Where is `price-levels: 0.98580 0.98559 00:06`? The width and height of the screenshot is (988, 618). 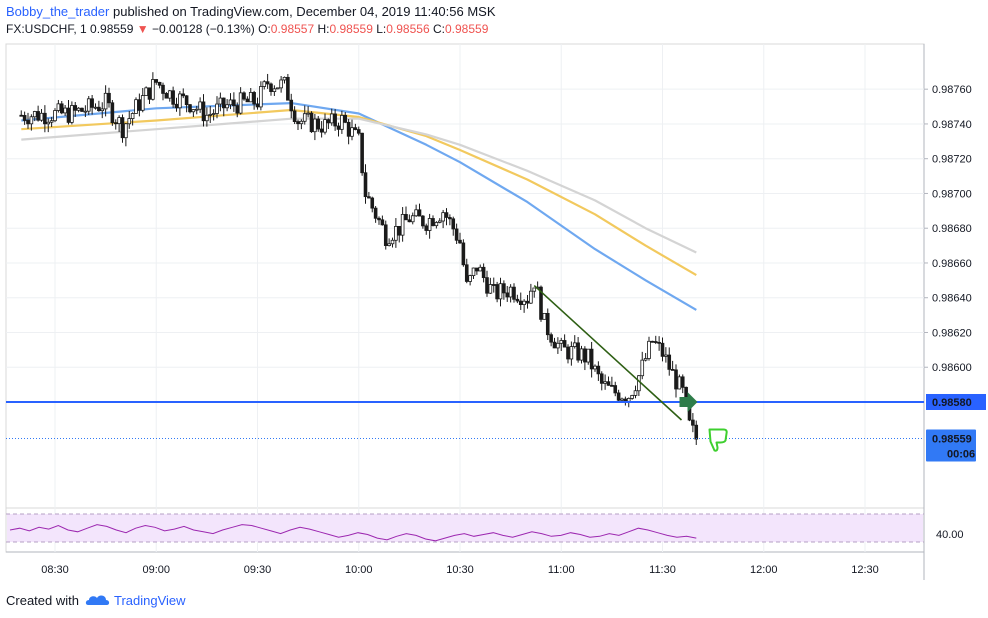 price-levels: 0.98580 0.98559 00:06 is located at coordinates (496, 427).